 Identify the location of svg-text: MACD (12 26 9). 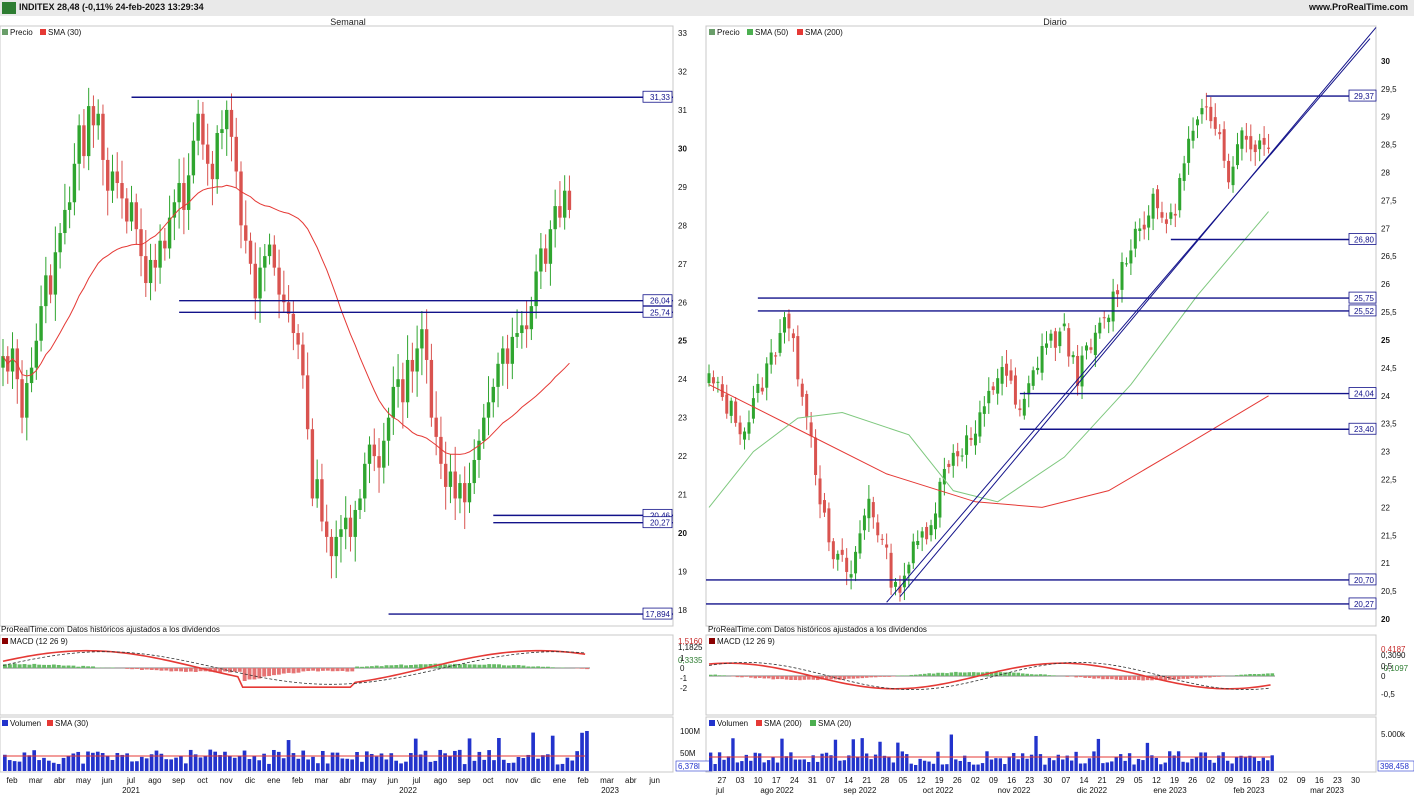
(39, 641).